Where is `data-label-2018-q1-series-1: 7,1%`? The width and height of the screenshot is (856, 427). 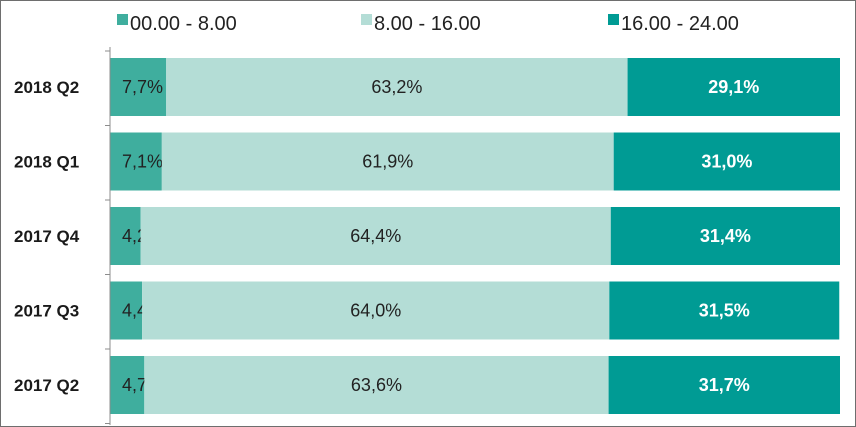
data-label-2018-q1-series-1: 7,1% is located at coordinates (142, 162).